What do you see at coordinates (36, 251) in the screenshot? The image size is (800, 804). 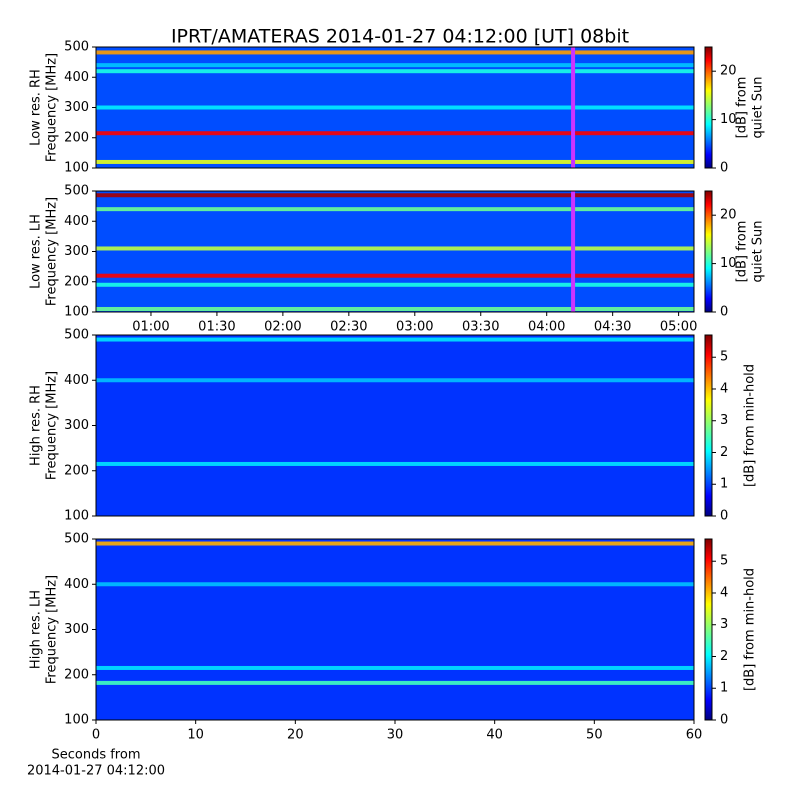 I see `y-axis-label: Low res. LH` at bounding box center [36, 251].